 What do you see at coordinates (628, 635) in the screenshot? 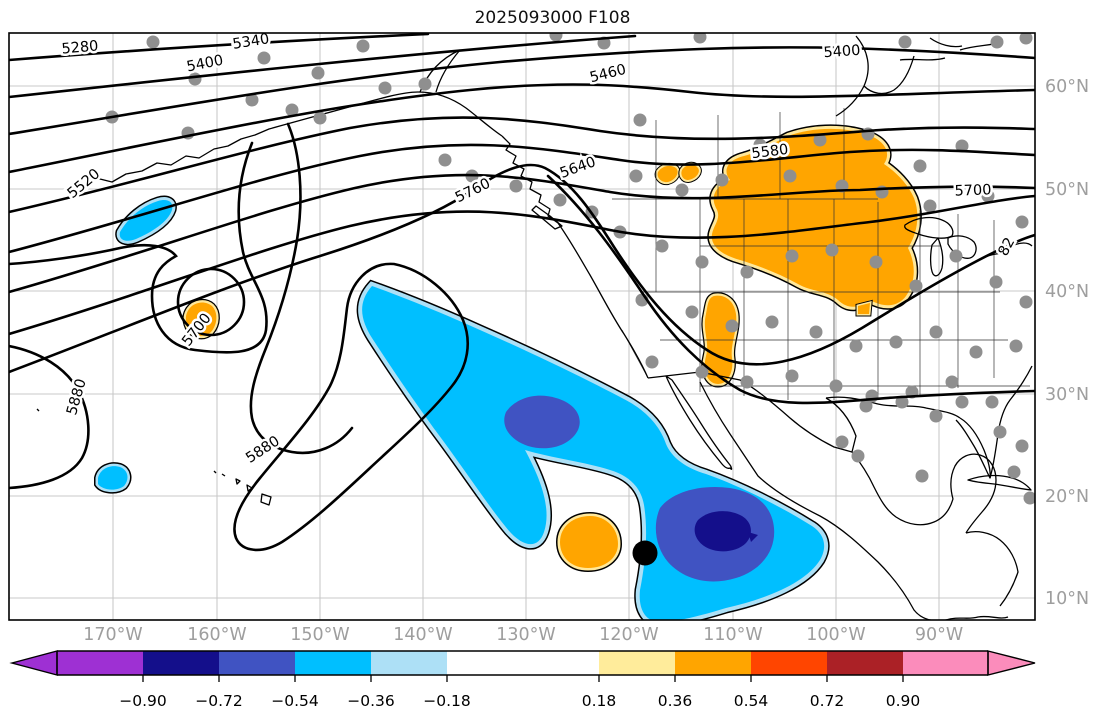
I see `lon-label-120°W: 120°W` at bounding box center [628, 635].